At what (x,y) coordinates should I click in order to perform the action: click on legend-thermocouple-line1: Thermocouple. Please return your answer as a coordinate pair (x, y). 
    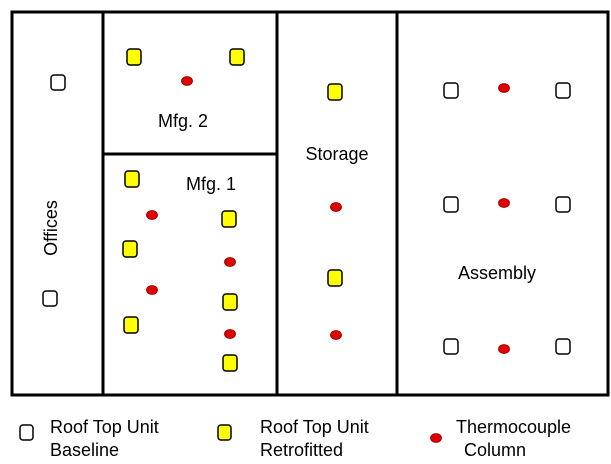
    Looking at the image, I should click on (513, 427).